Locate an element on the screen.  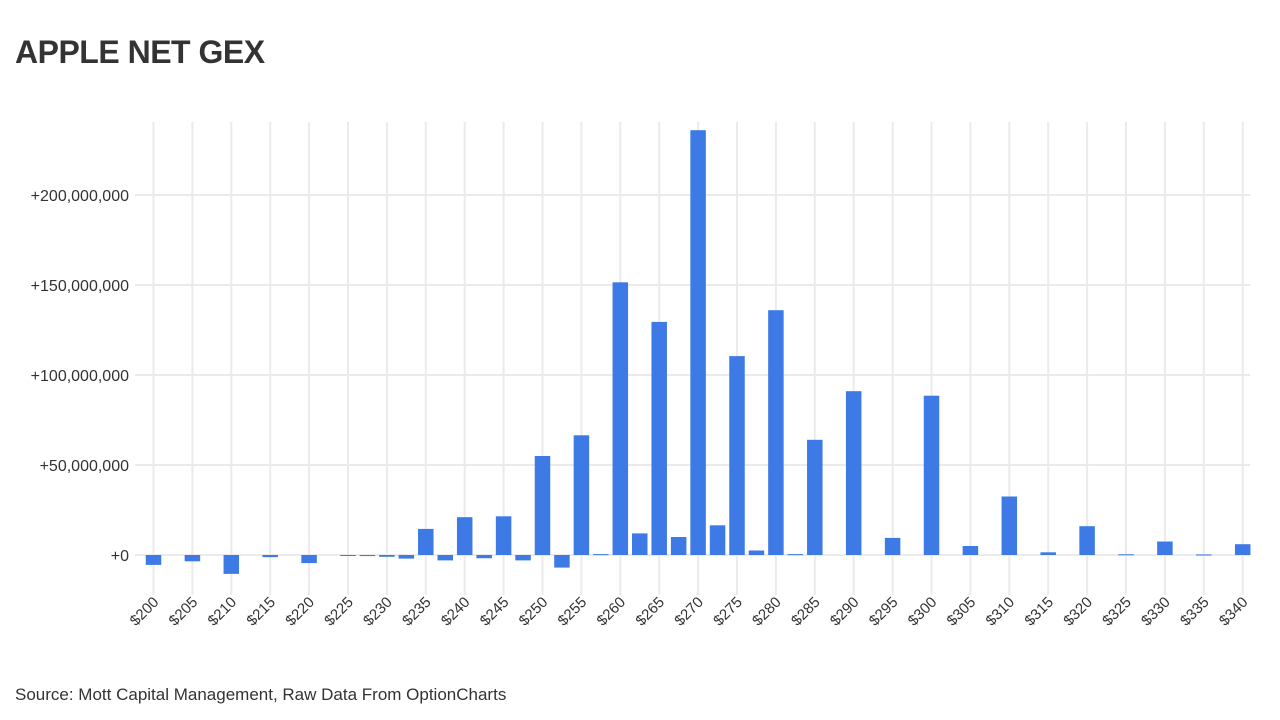
x-tick-label: $235 is located at coordinates (417, 612).